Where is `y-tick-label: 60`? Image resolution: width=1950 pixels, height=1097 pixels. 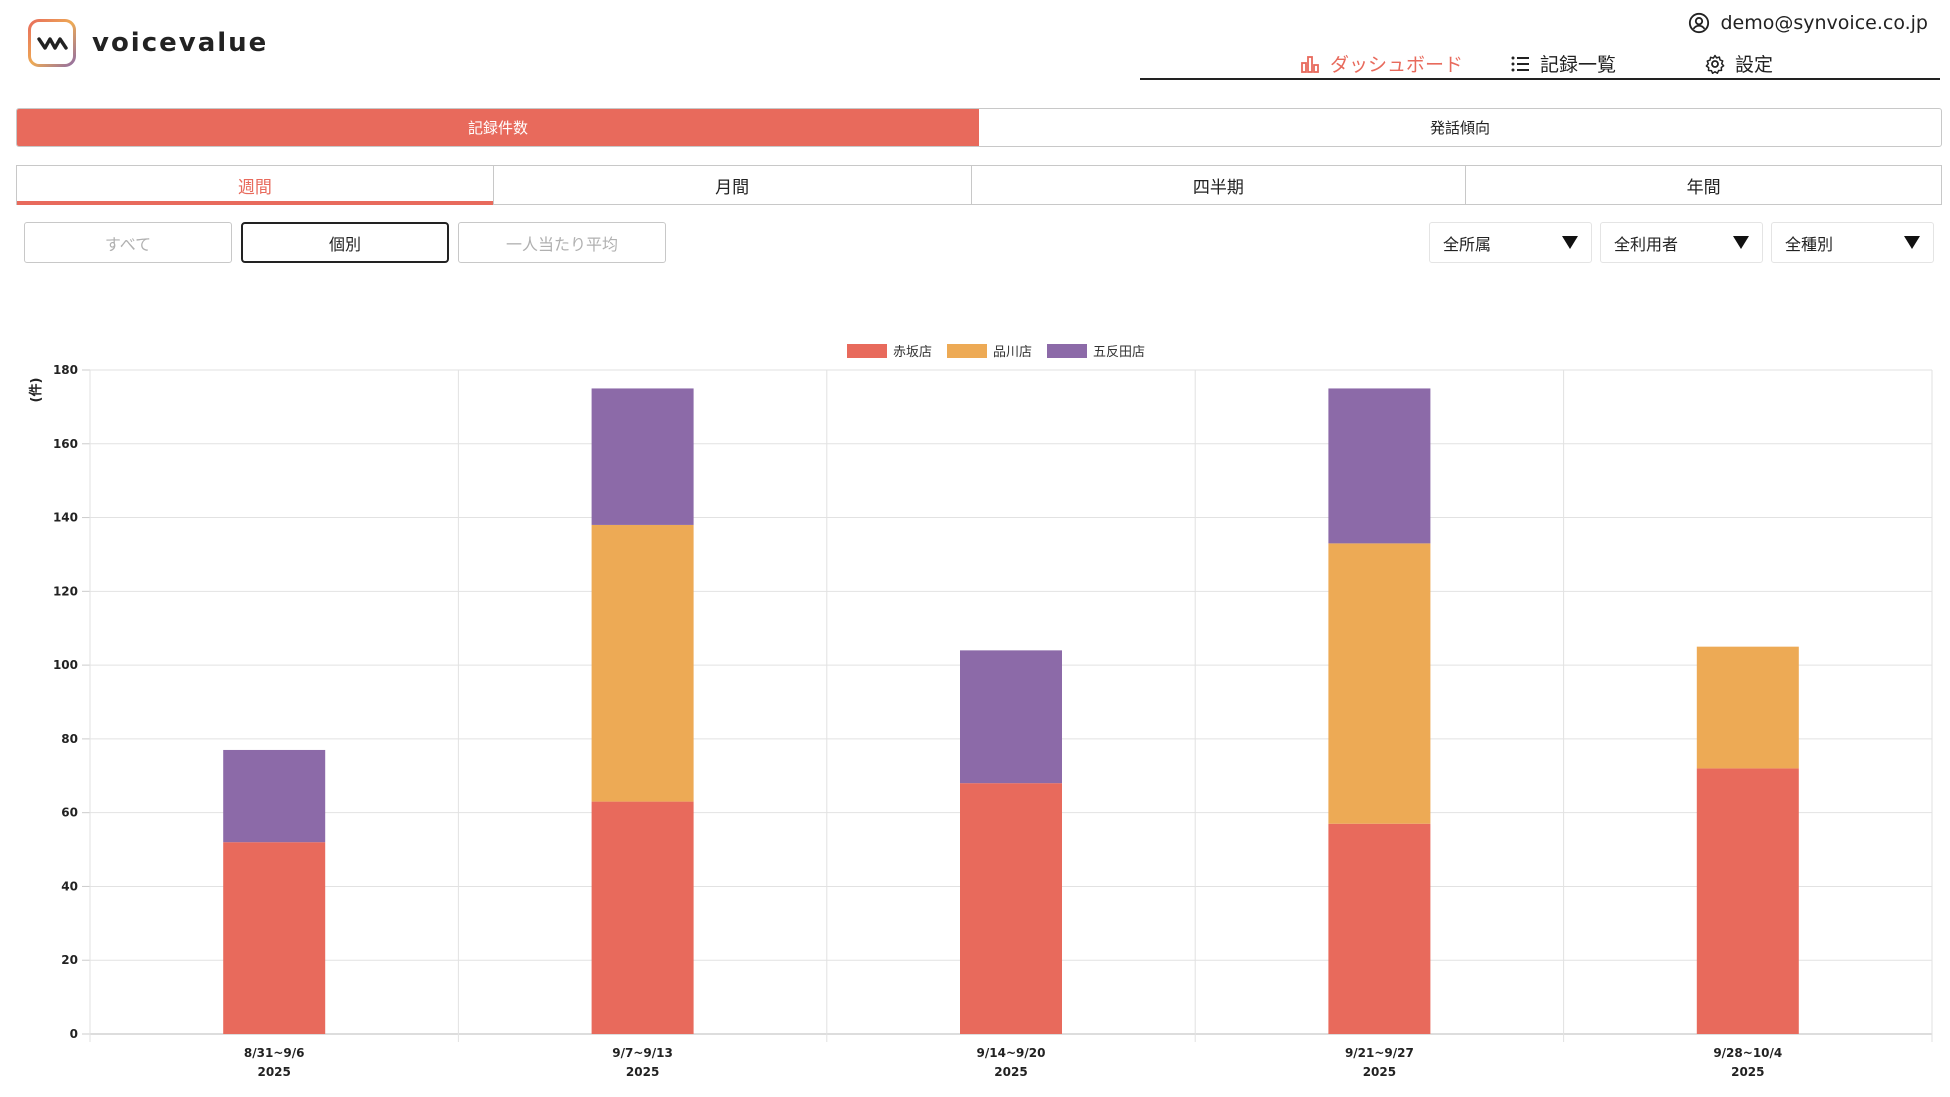 y-tick-label: 60 is located at coordinates (69, 813).